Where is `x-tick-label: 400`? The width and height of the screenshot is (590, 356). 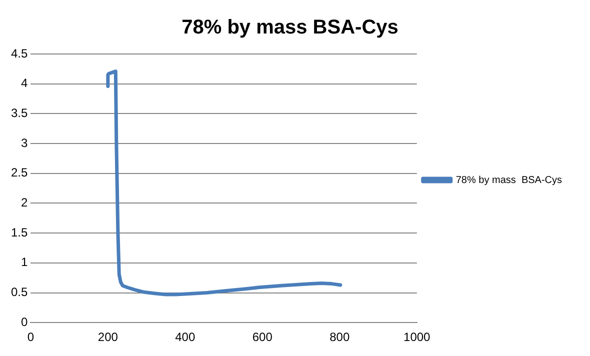
x-tick-label: 400 is located at coordinates (185, 337).